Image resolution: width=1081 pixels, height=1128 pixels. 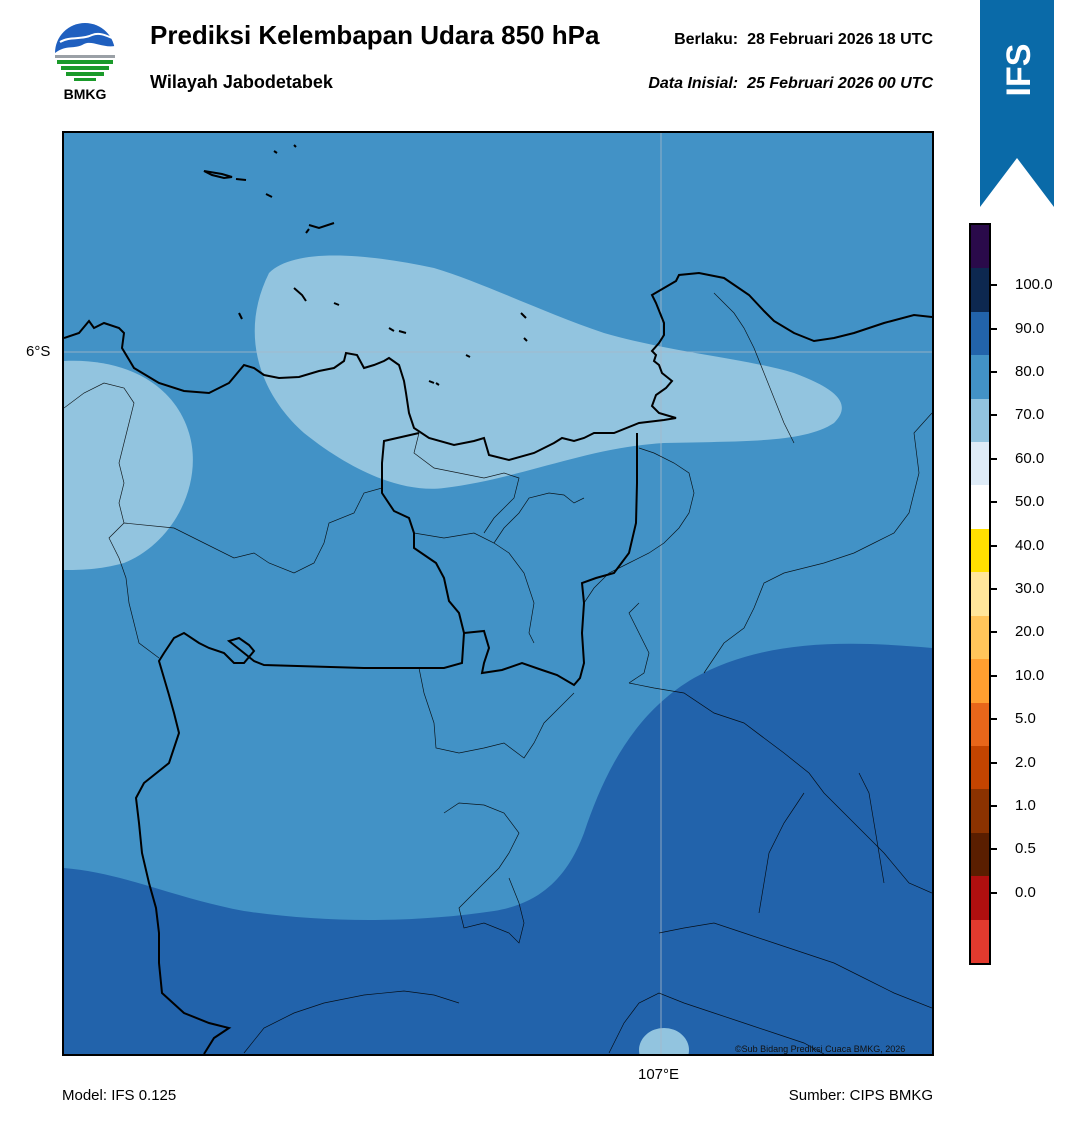 I want to click on logo-label: BMKG, so click(x=85, y=94).